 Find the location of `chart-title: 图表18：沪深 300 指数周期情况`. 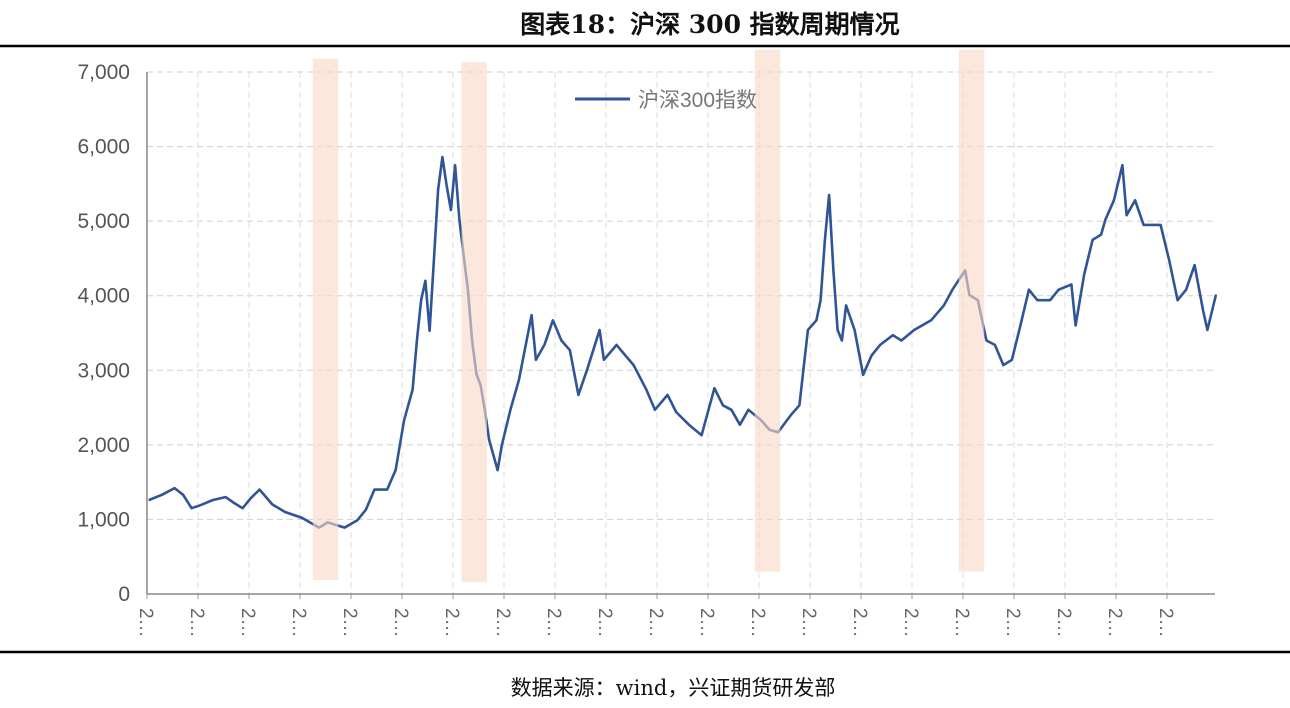

chart-title: 图表18：沪深 300 指数周期情况 is located at coordinates (709, 24).